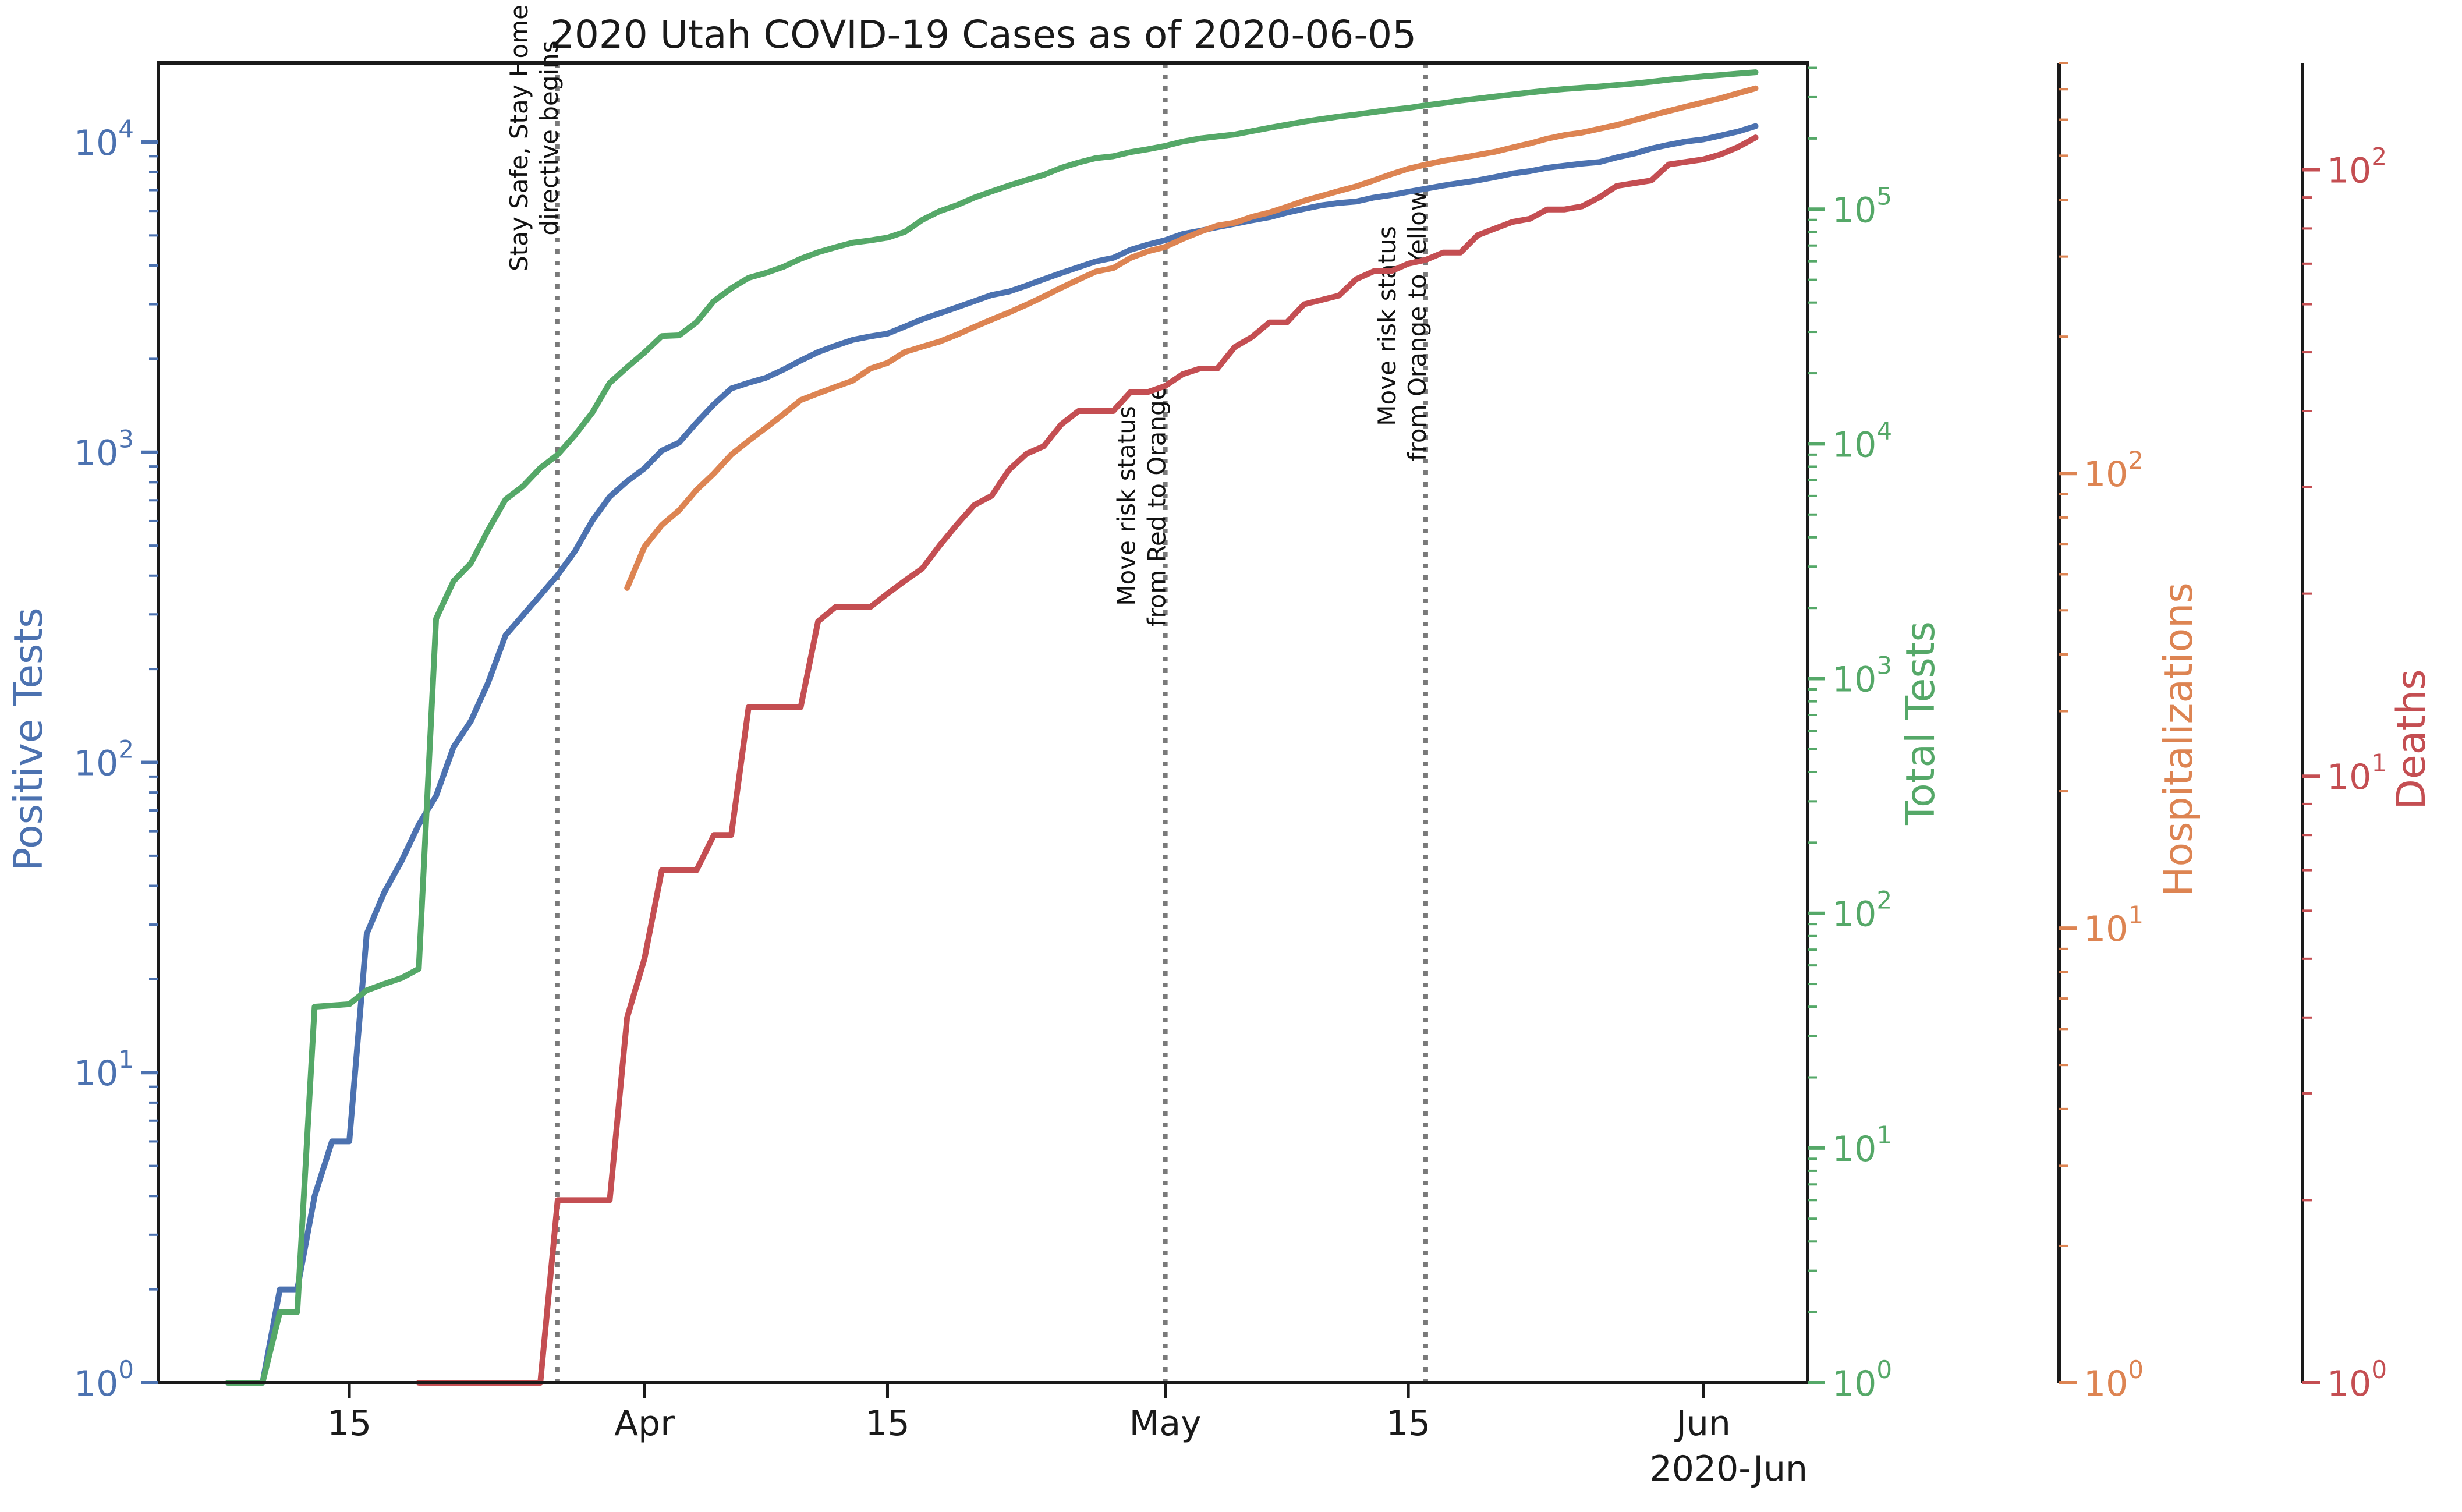 The height and width of the screenshot is (1512, 2462). I want to click on annotation-label: Move risk statusfrom Red to Orange, so click(1142, 506).